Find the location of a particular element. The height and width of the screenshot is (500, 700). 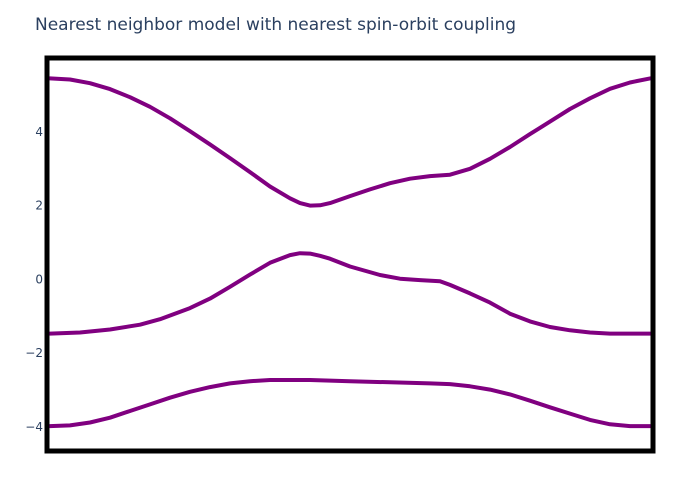

y-tick-label: 2 is located at coordinates (39, 206).